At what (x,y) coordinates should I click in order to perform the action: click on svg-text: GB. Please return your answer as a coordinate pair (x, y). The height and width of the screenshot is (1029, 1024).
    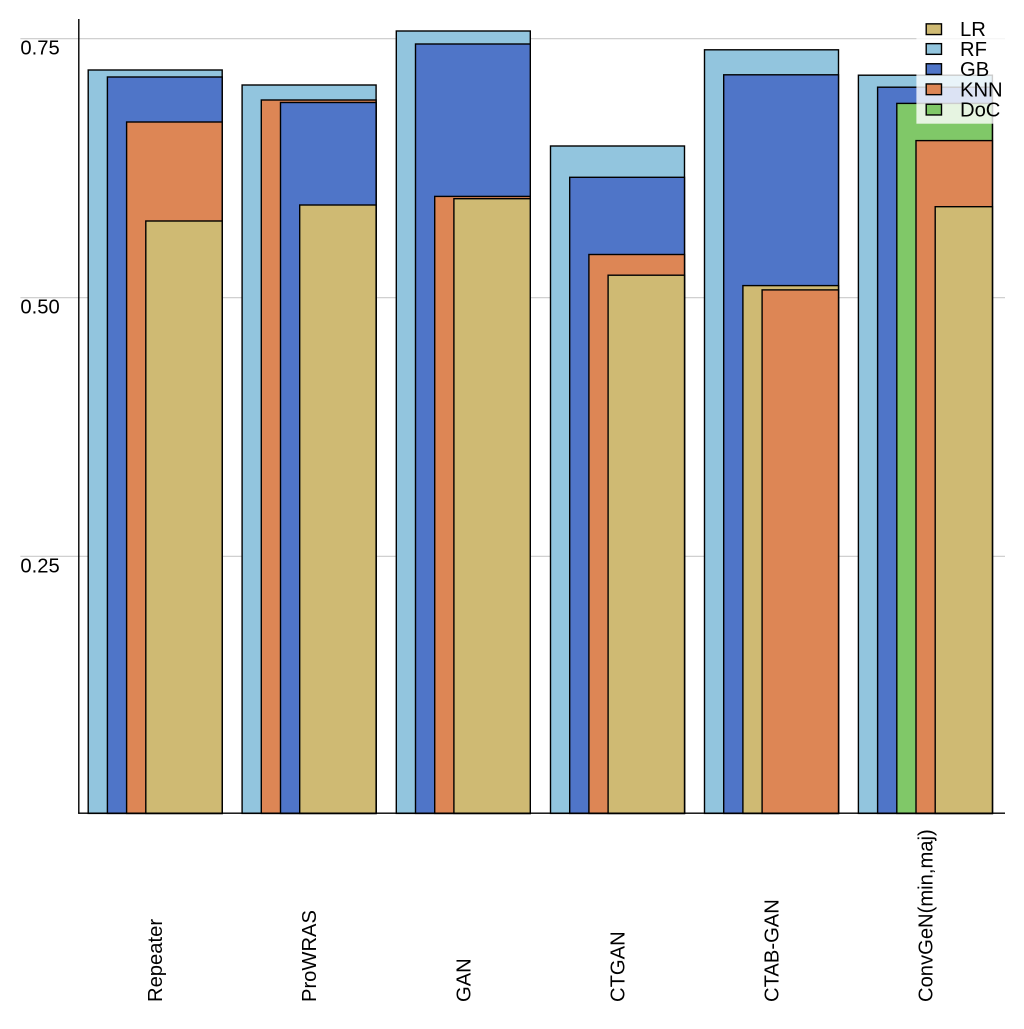
    Looking at the image, I should click on (974, 70).